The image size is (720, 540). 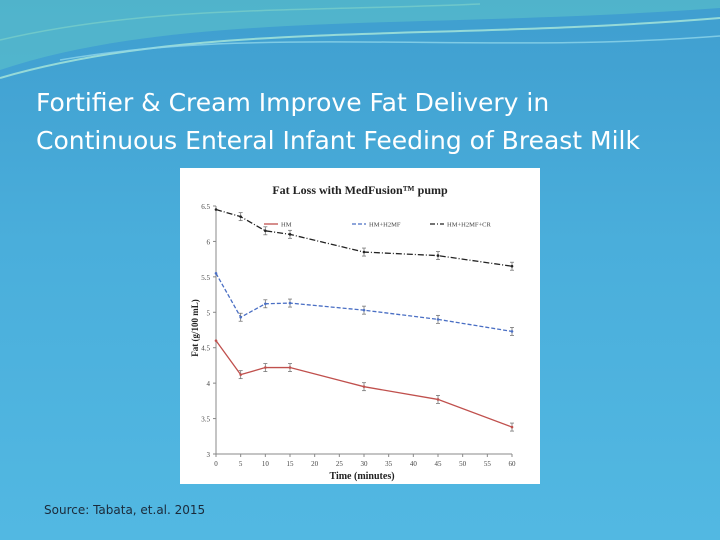 What do you see at coordinates (414, 464) in the screenshot?
I see `x-tick-label: 40` at bounding box center [414, 464].